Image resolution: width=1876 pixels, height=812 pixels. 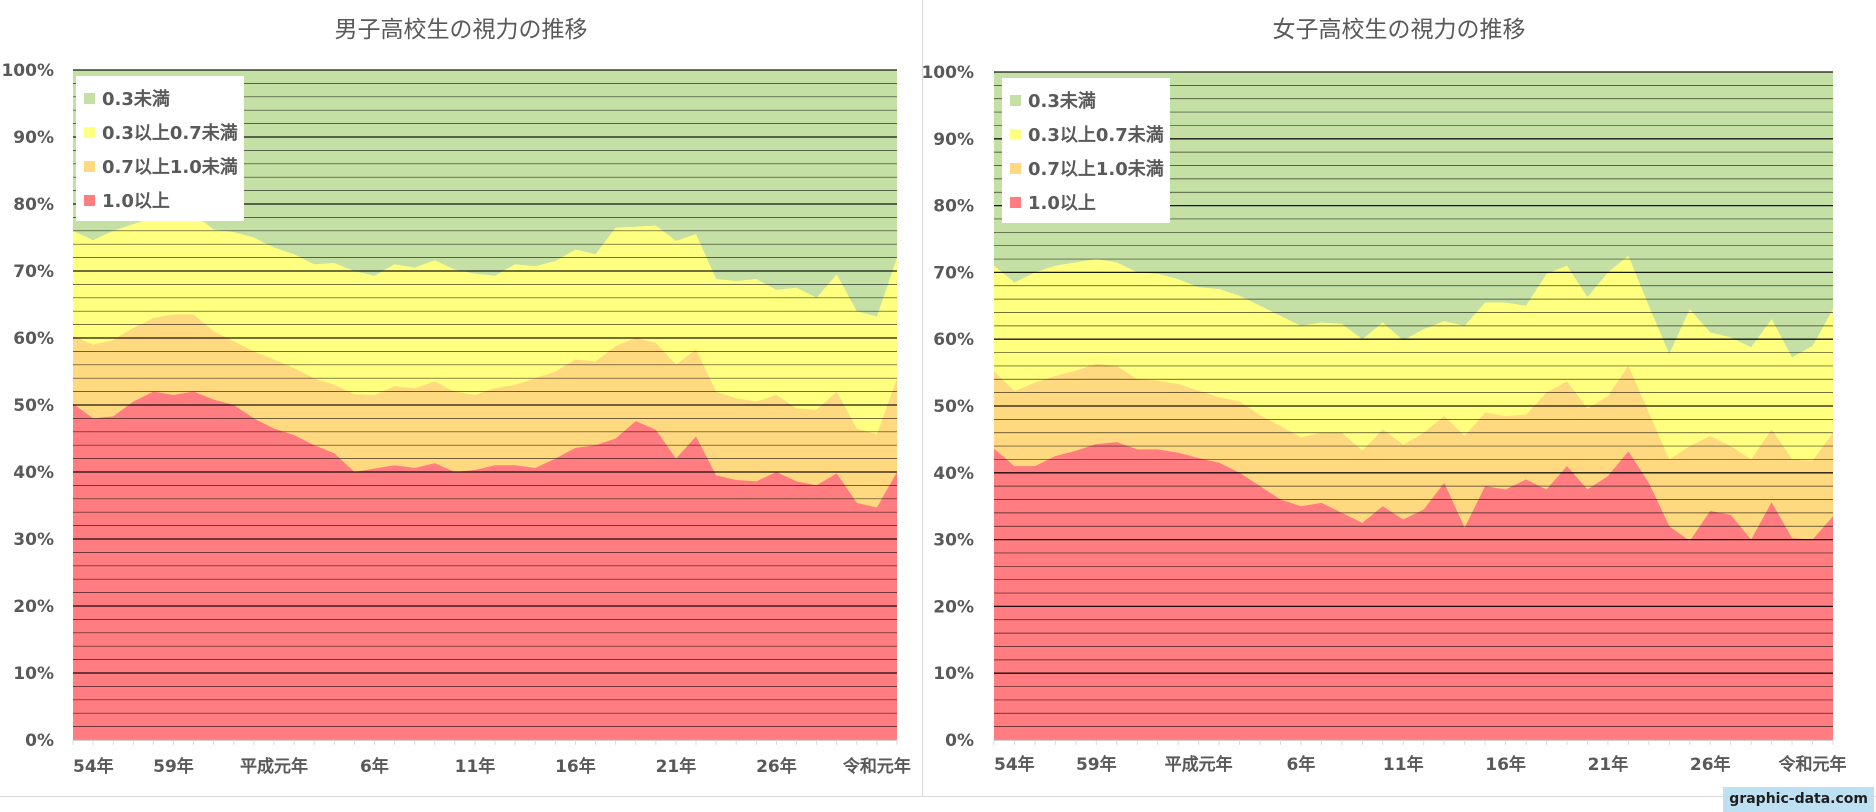 What do you see at coordinates (922, 398) in the screenshot?
I see `panel-divider` at bounding box center [922, 398].